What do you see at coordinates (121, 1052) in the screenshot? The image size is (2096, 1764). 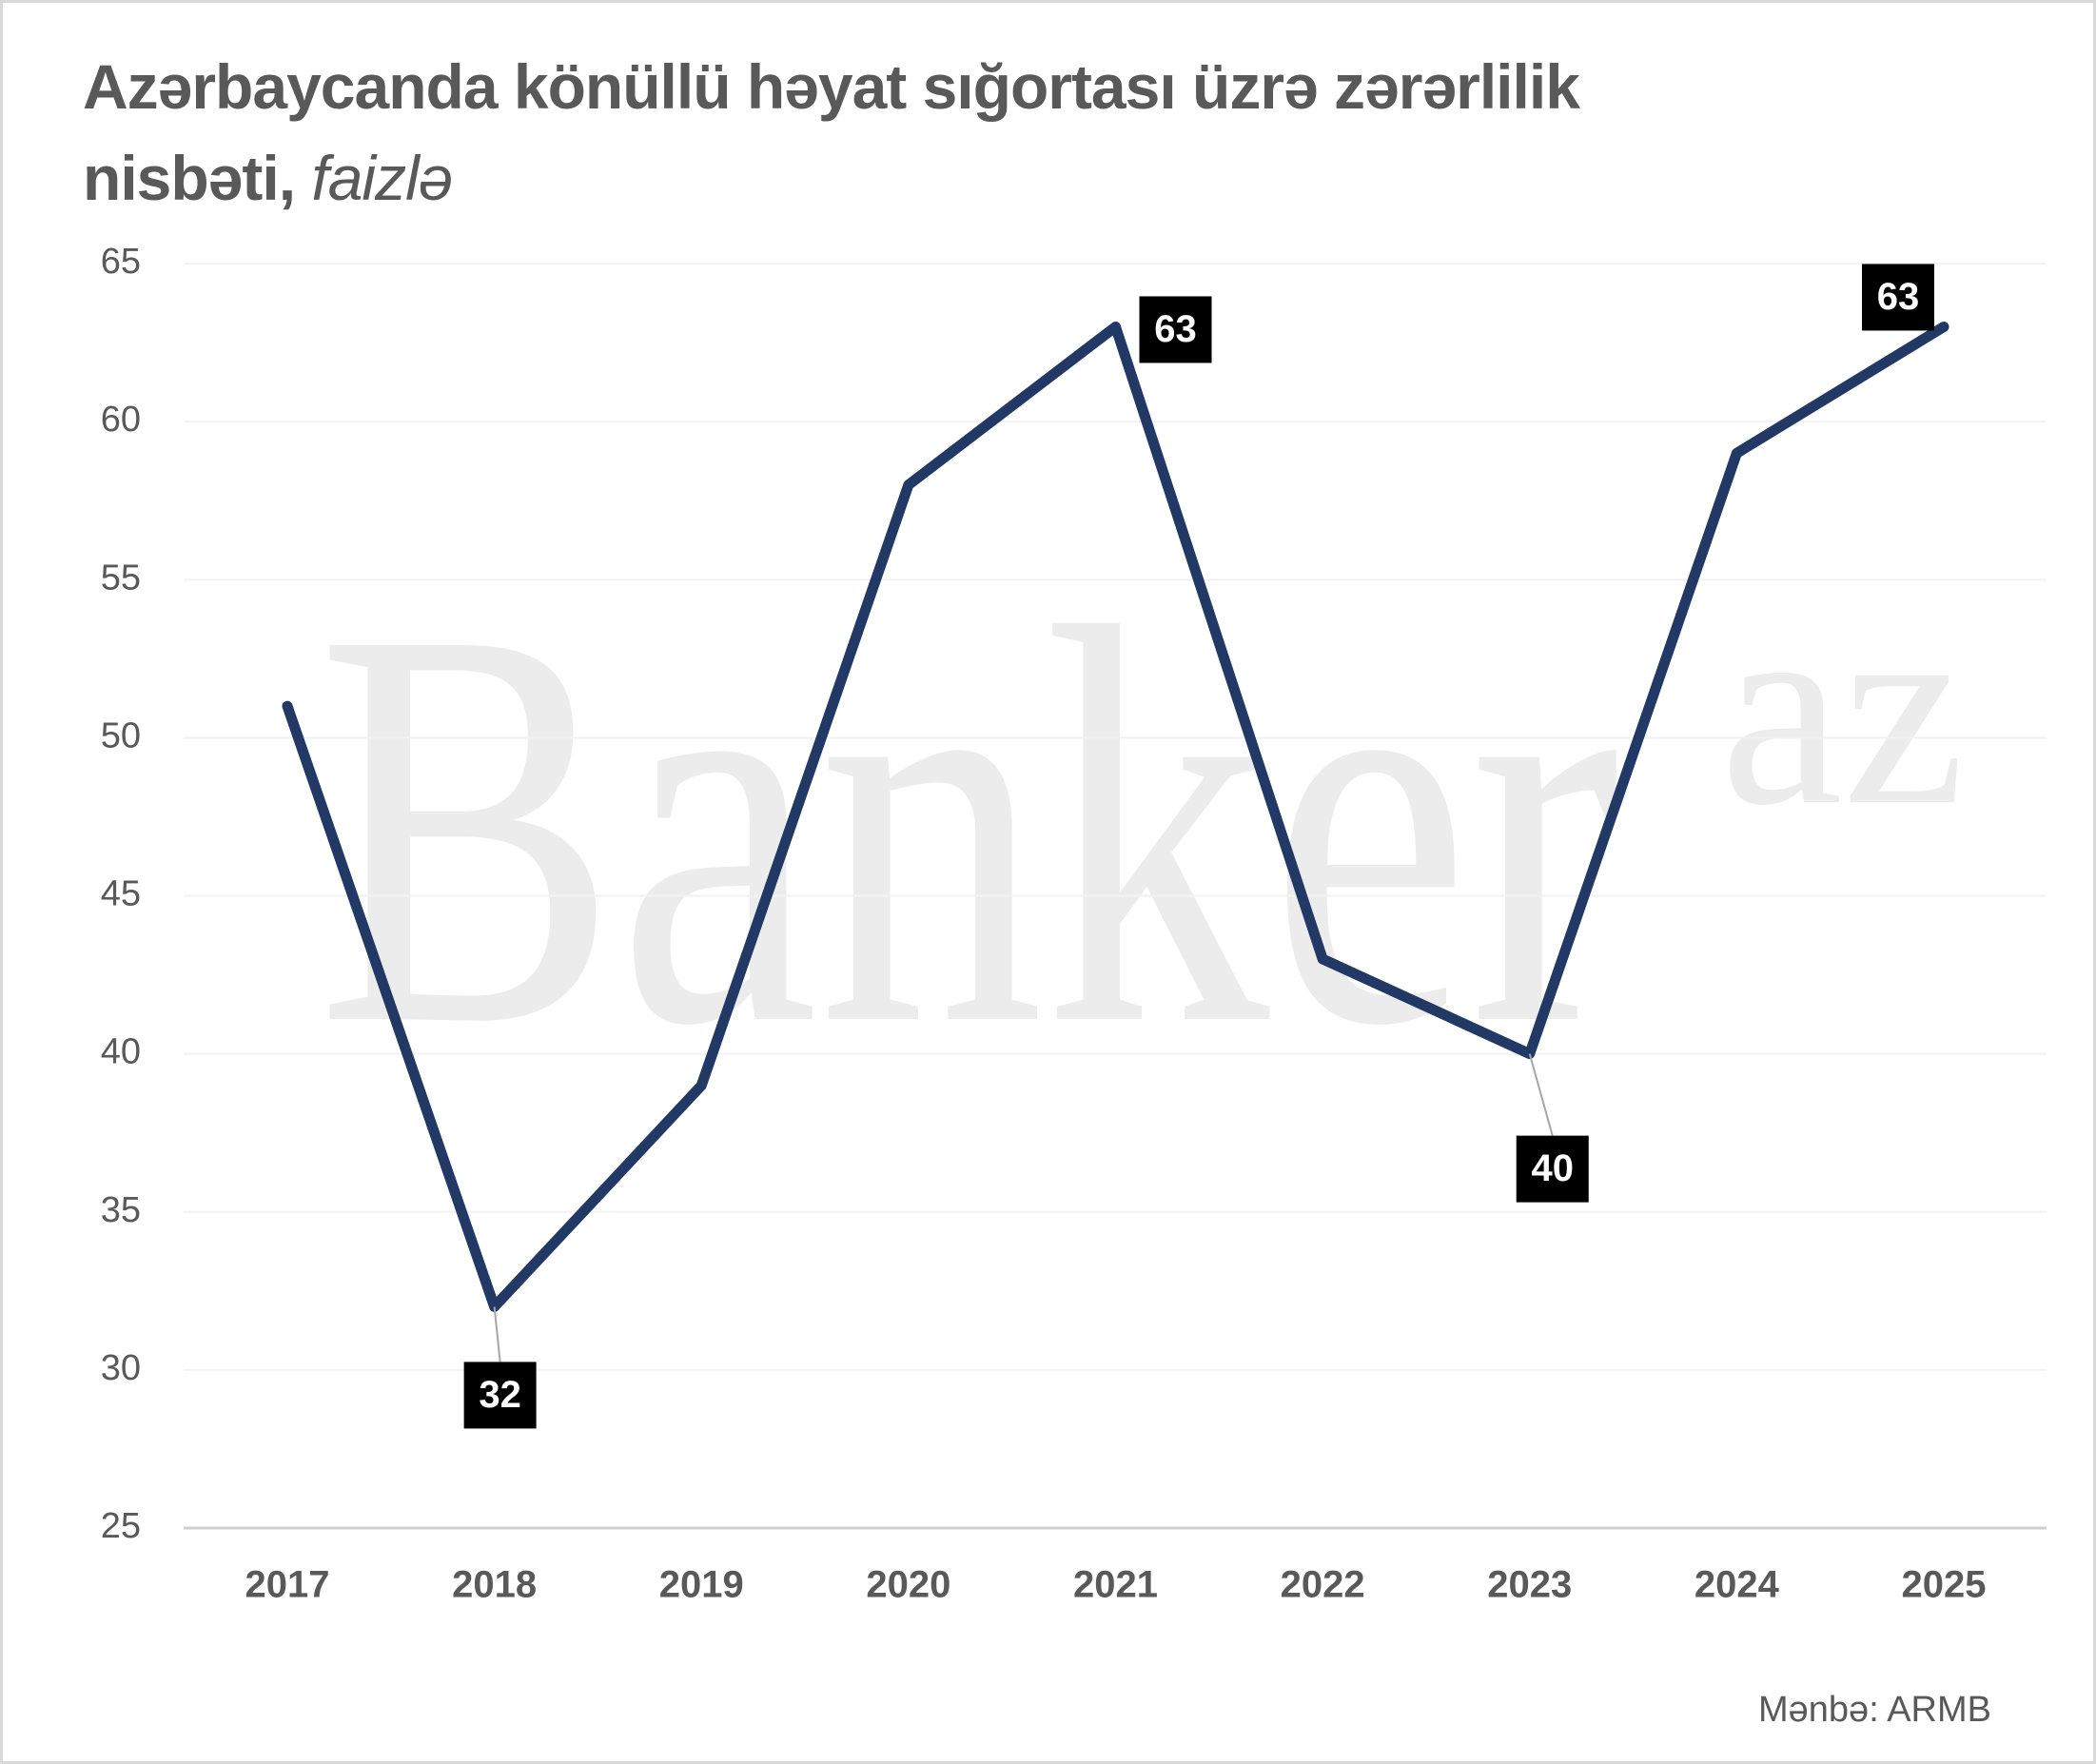 I see `y-tick-label: 40` at bounding box center [121, 1052].